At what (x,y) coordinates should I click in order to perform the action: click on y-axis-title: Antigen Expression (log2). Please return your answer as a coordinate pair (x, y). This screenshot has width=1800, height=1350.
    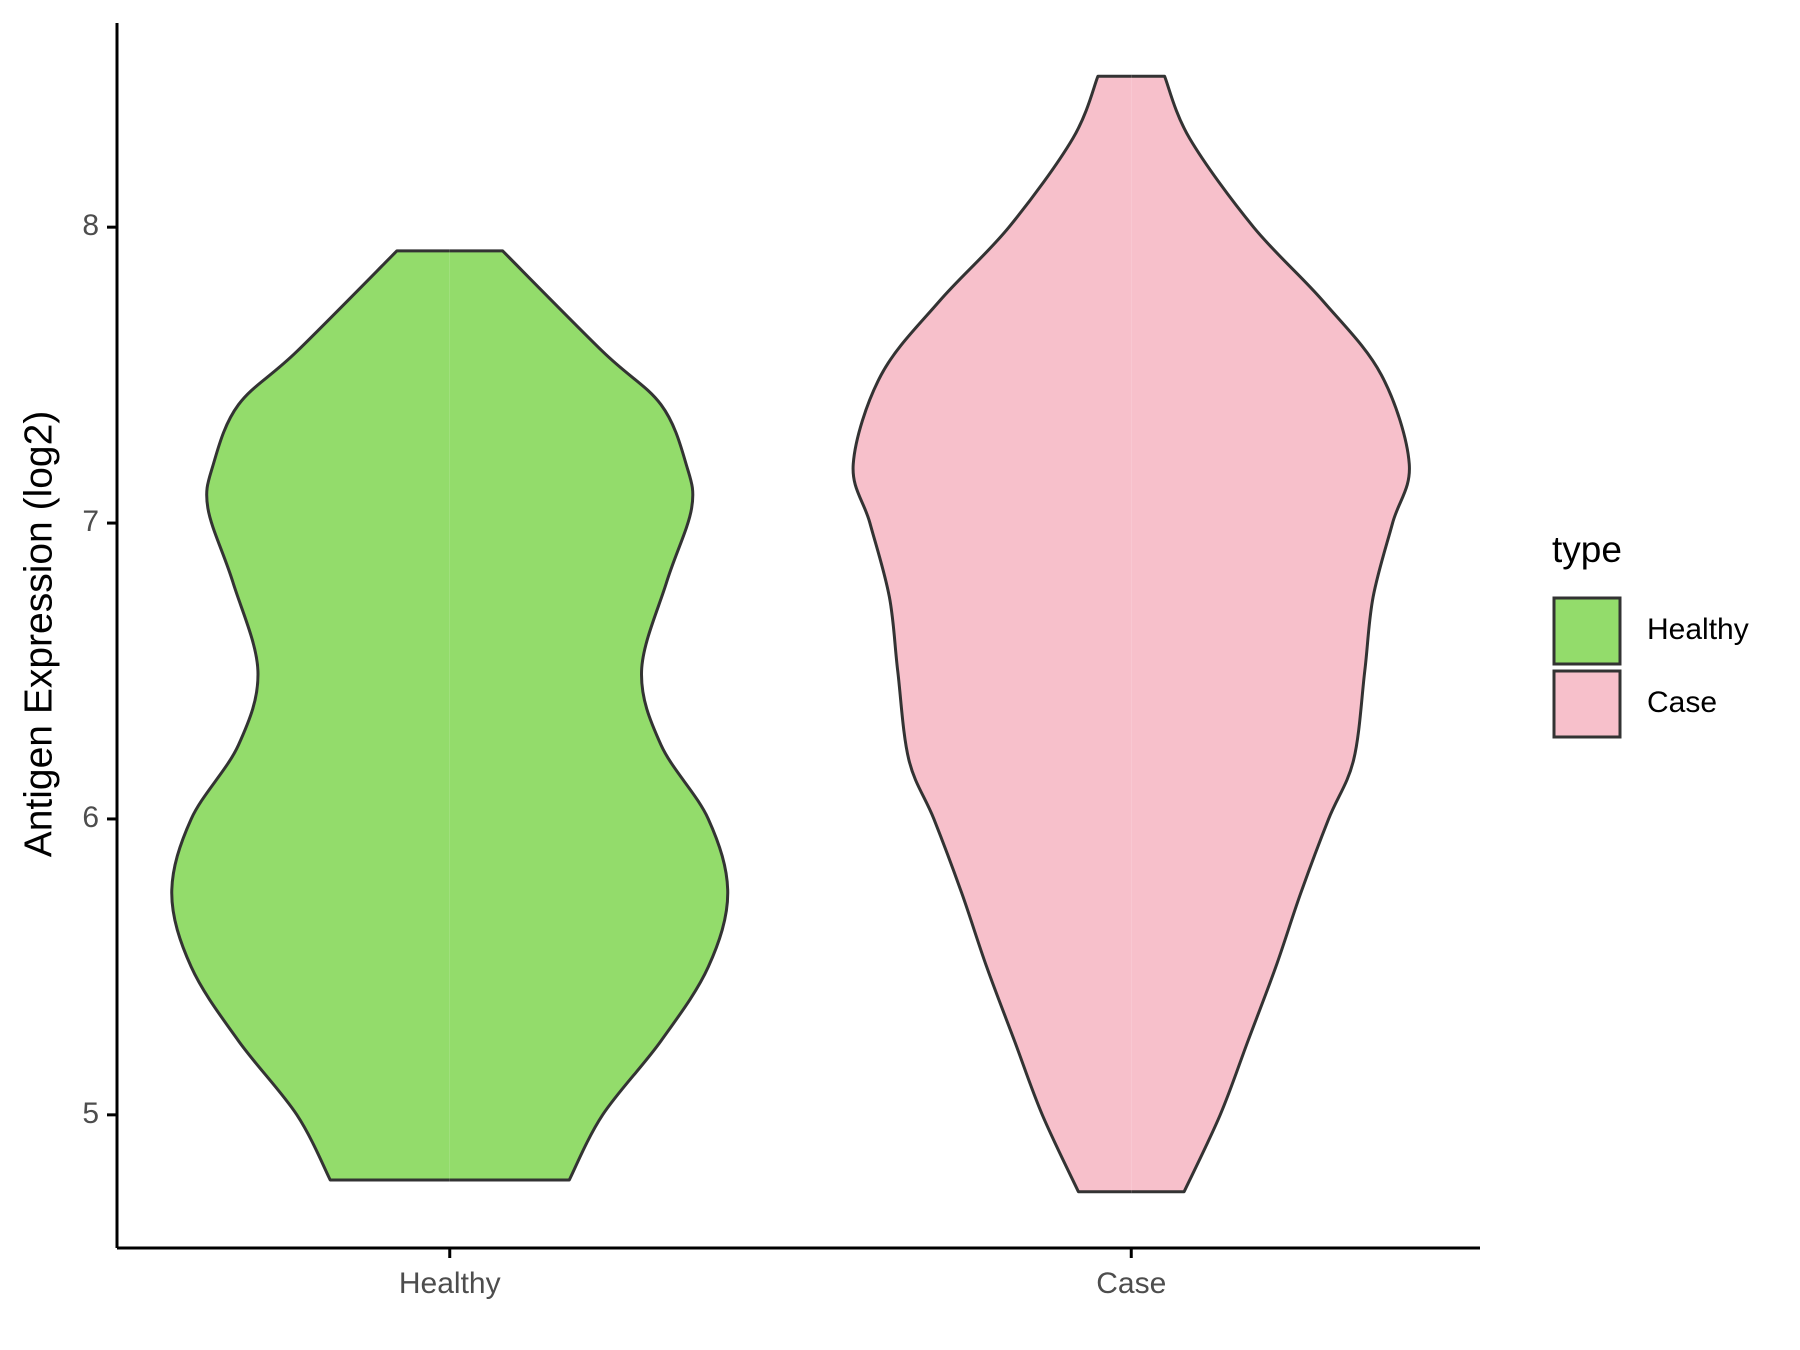
    Looking at the image, I should click on (38, 634).